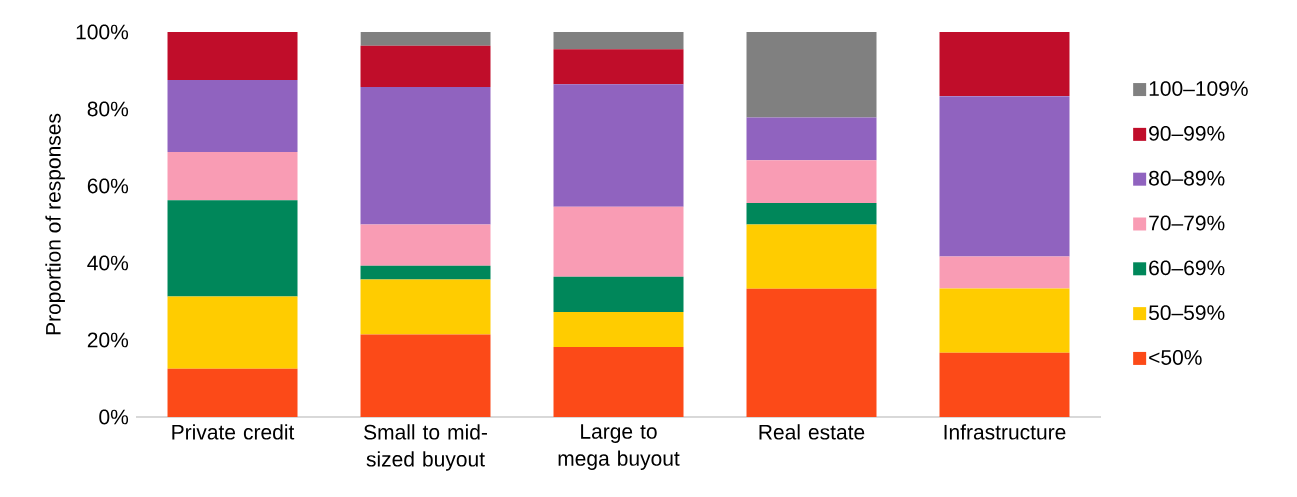 This screenshot has height=497, width=1297. What do you see at coordinates (1187, 178) in the screenshot?
I see `legend-label: 80–89%` at bounding box center [1187, 178].